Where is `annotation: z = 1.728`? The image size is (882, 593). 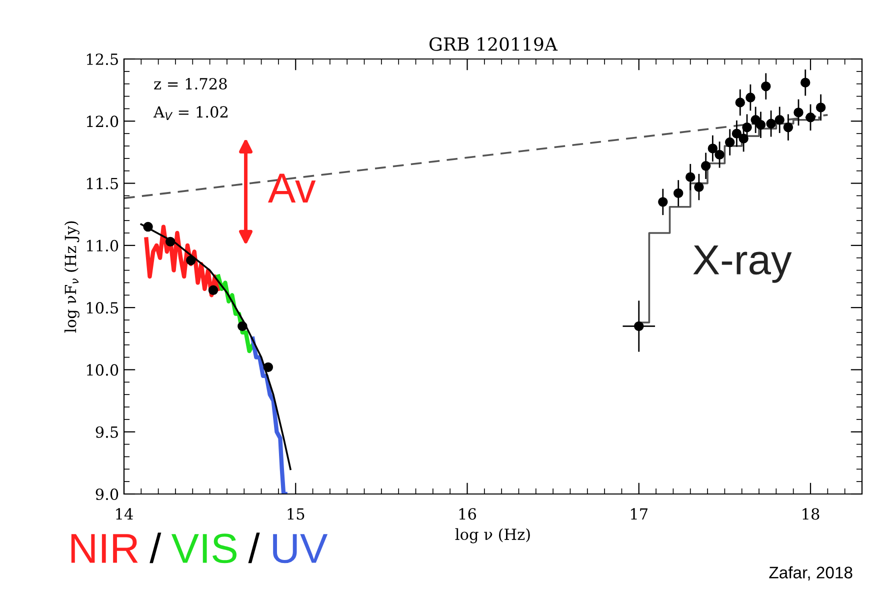
annotation: z = 1.728 is located at coordinates (190, 84).